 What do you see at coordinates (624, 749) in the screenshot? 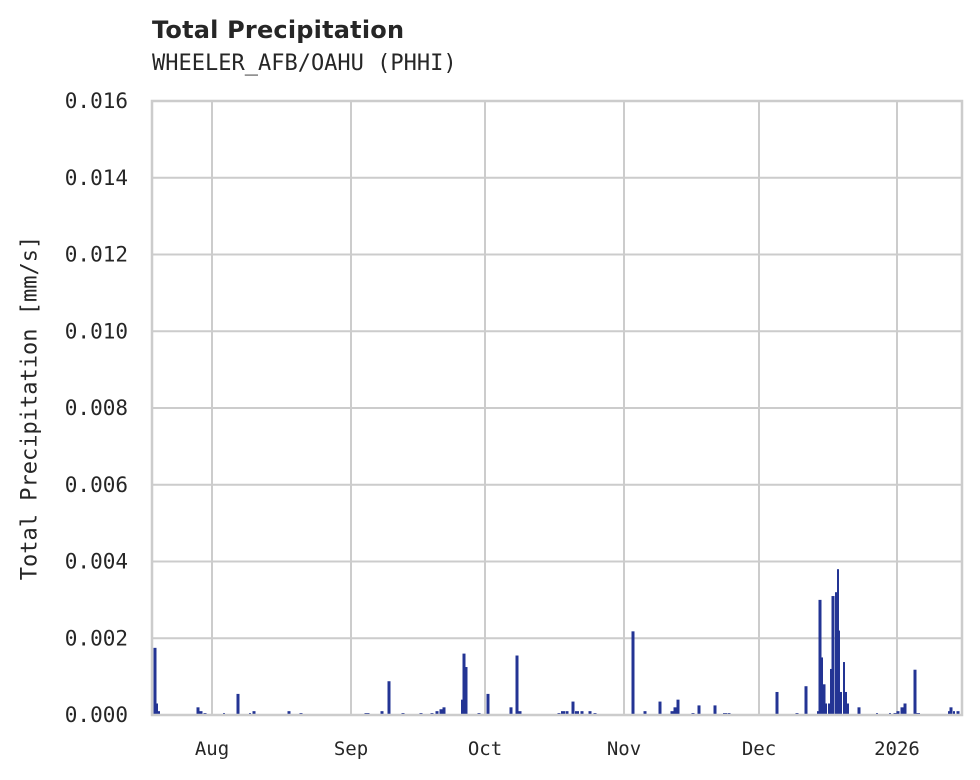
I see `x-tick-label: Nov` at bounding box center [624, 749].